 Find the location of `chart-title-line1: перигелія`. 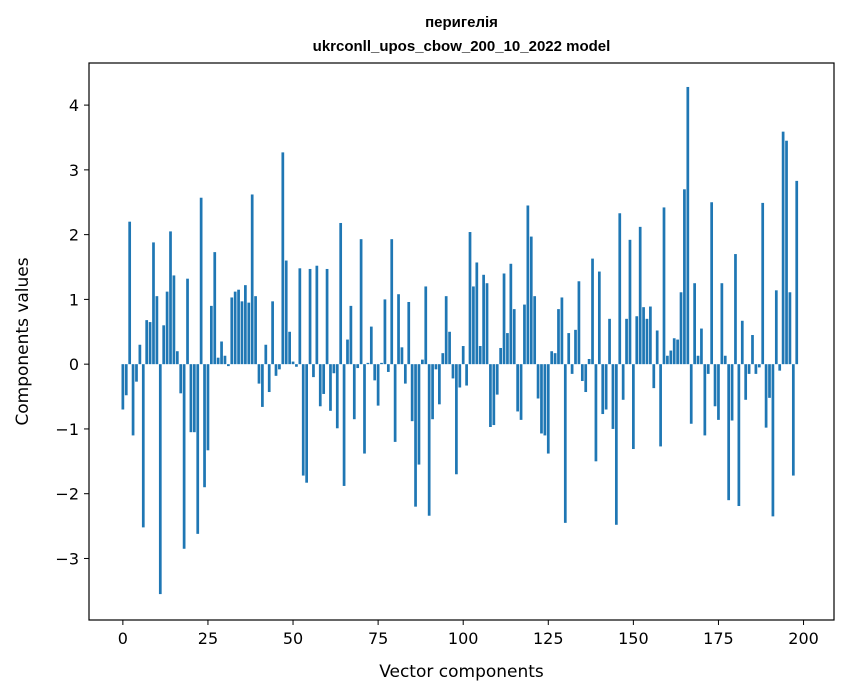

chart-title-line1: перигелія is located at coordinates (461, 22).